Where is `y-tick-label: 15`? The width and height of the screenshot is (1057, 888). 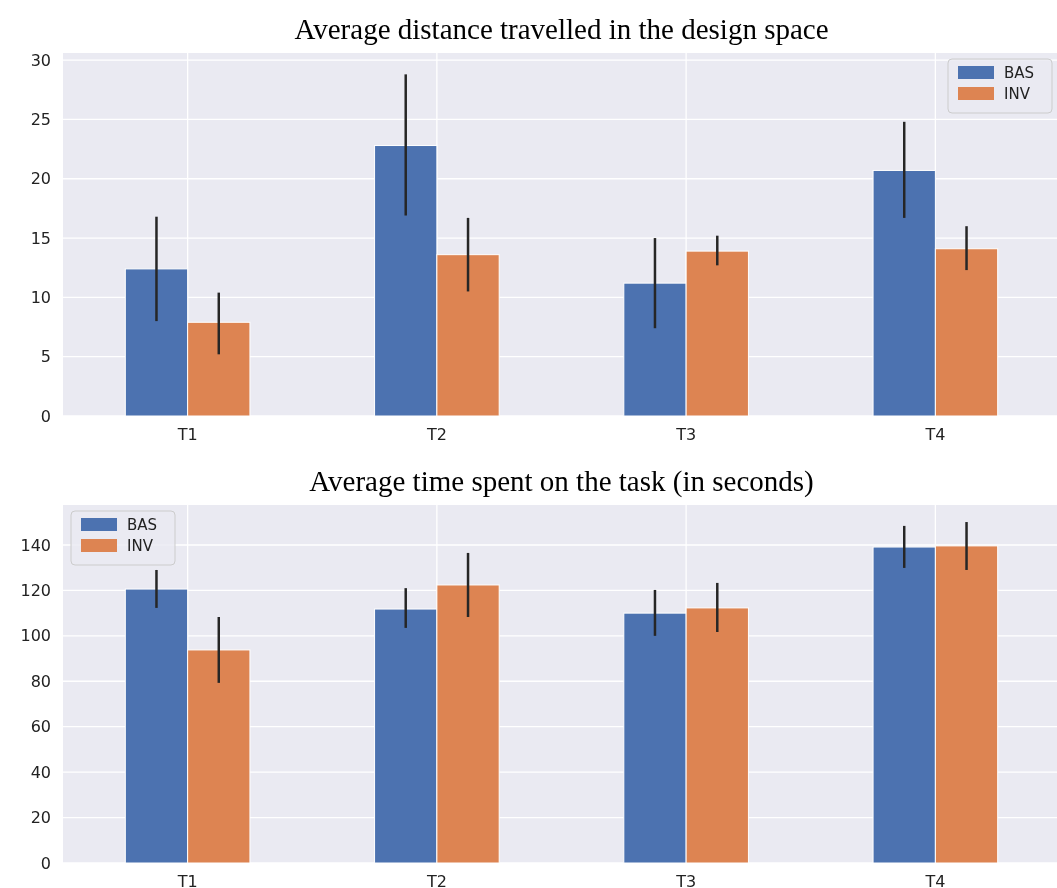
y-tick-label: 15 is located at coordinates (40, 238).